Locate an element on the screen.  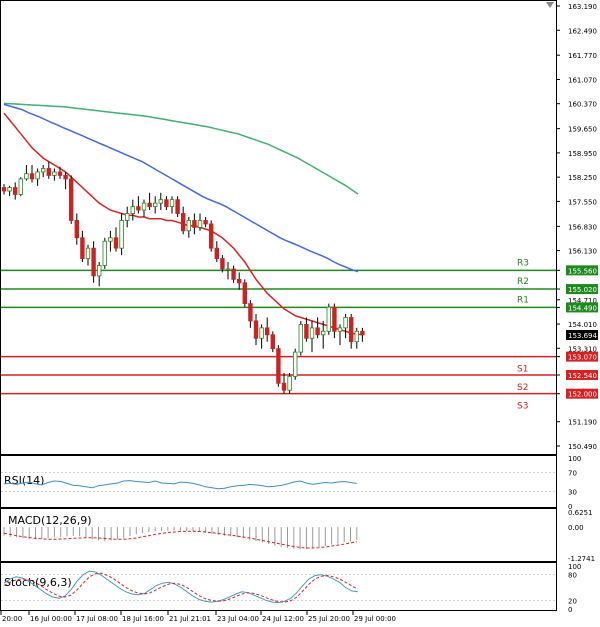
stoch-tick-label: 80 is located at coordinates (572, 576).